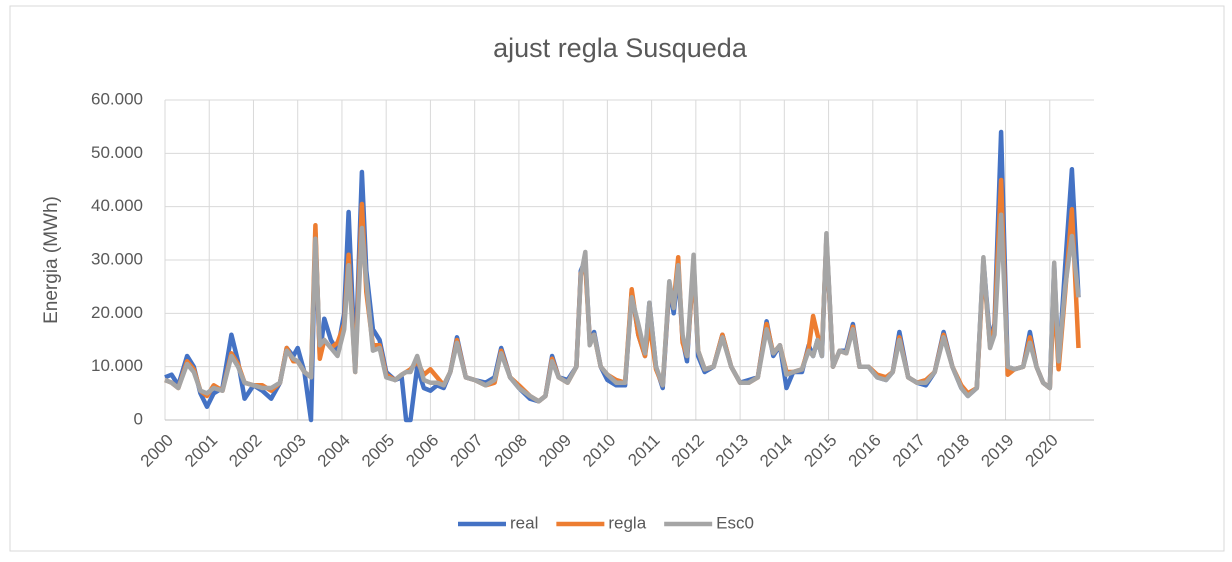  I want to click on y-tick-label: 10.000, so click(117, 365).